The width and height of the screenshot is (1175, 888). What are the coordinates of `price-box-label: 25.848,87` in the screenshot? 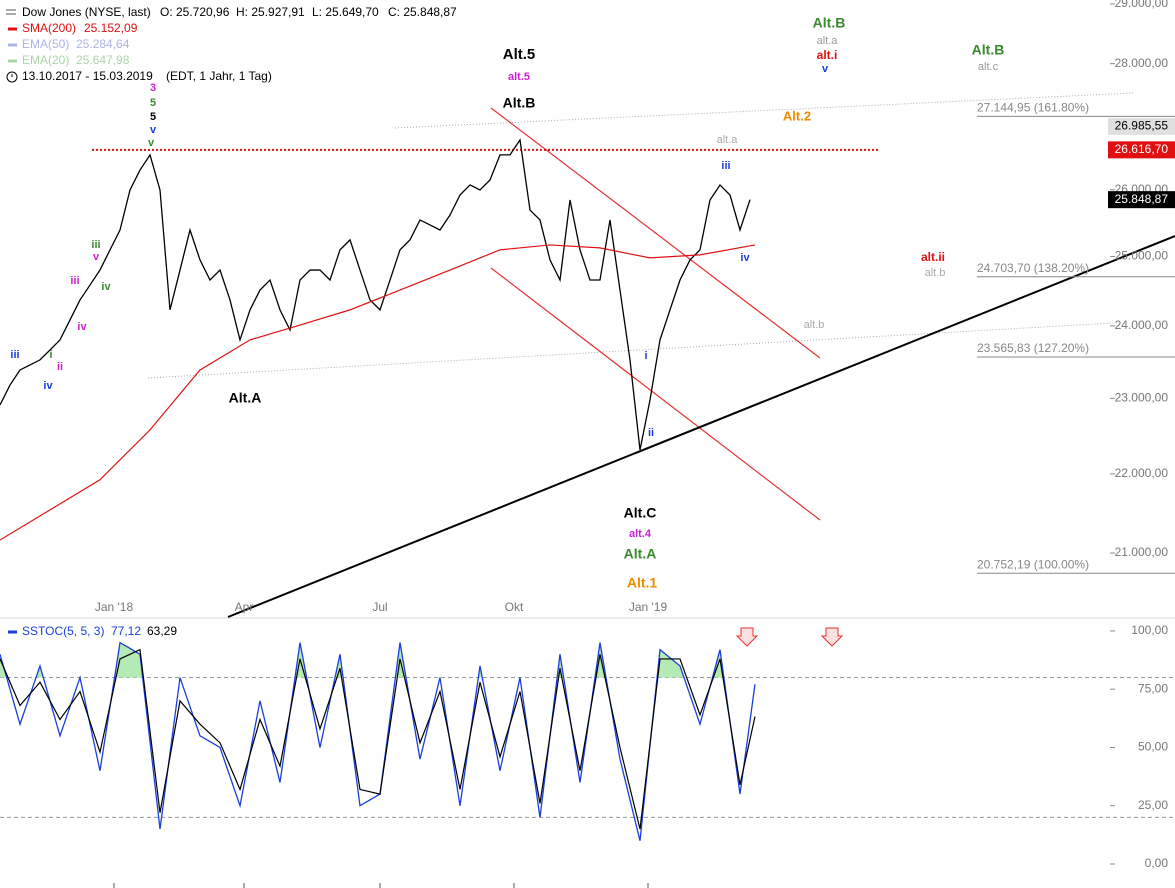 It's located at (1142, 199).